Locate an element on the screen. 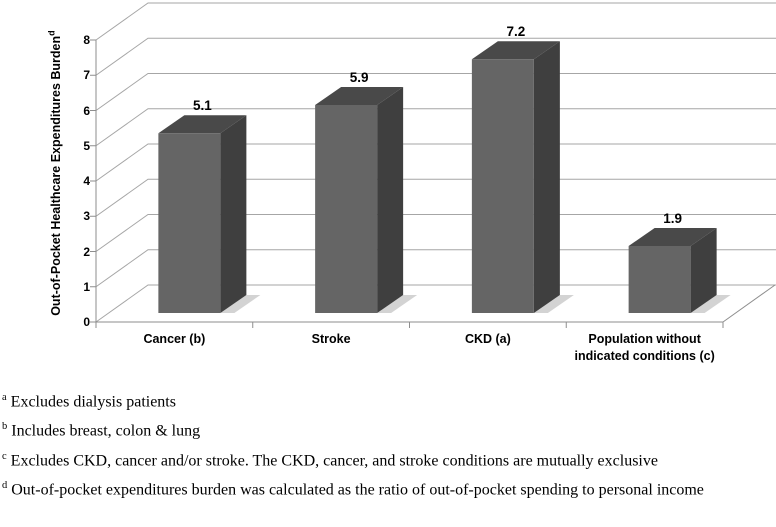 This screenshot has height=527, width=776. category-label: Cancer (b) is located at coordinates (174, 339).